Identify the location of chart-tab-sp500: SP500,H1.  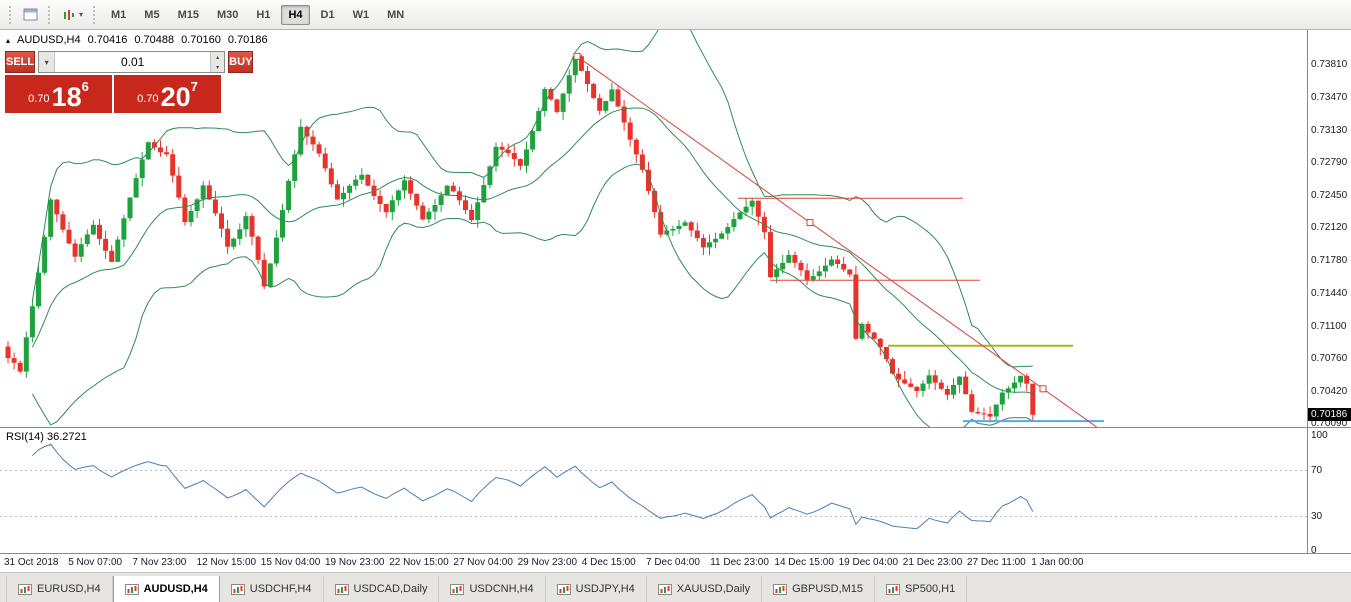
(921, 589).